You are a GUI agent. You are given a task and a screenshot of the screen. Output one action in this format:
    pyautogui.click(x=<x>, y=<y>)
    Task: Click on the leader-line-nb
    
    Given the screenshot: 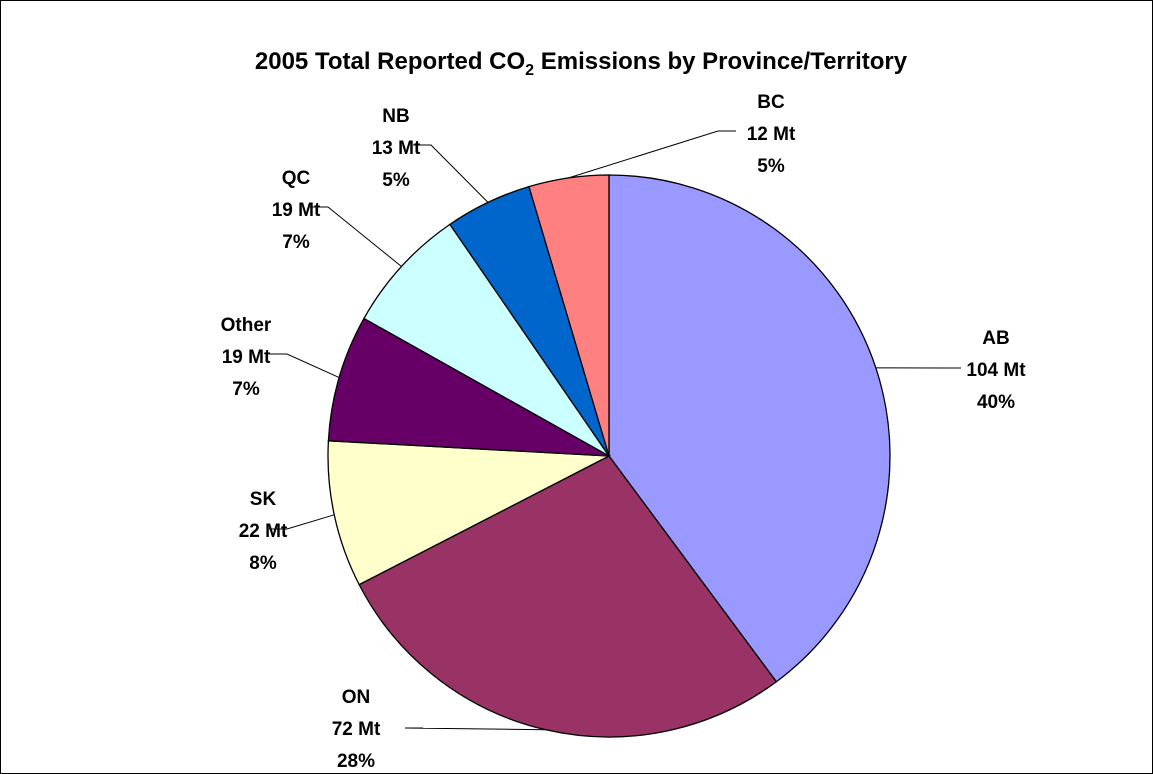 What is the action you would take?
    pyautogui.click(x=451, y=173)
    